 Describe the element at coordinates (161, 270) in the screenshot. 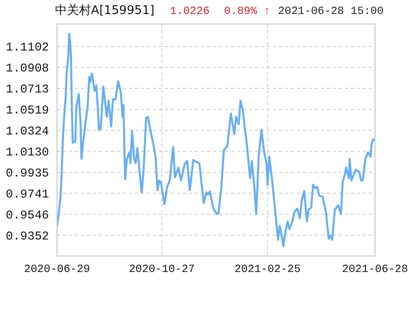

I see `x-tick-label: 2020-10-27` at that location.